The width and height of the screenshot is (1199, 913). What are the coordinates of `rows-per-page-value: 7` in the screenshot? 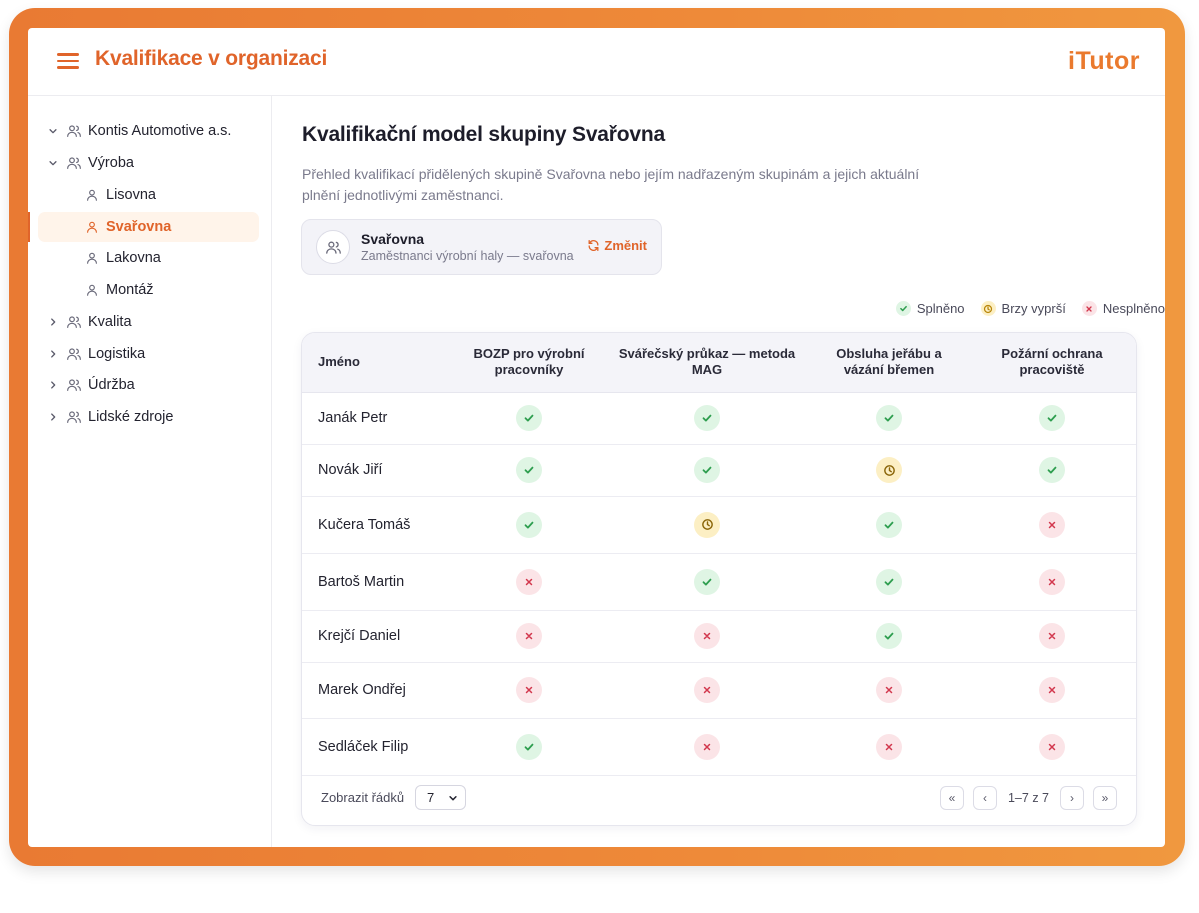 It's located at (431, 797).